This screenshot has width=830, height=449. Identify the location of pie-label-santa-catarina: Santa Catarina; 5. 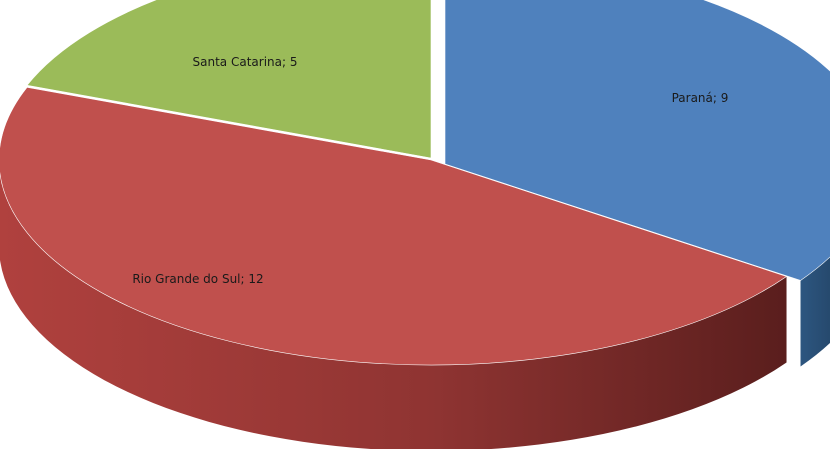
(245, 62).